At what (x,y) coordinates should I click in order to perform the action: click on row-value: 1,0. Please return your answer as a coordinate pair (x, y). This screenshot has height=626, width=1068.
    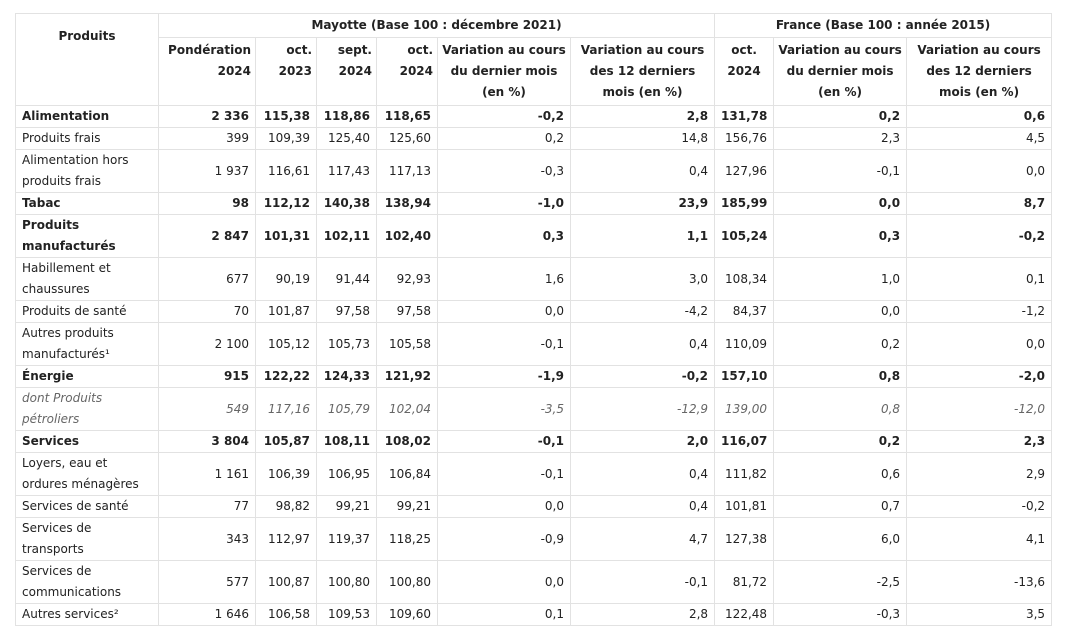
    Looking at the image, I should click on (840, 279).